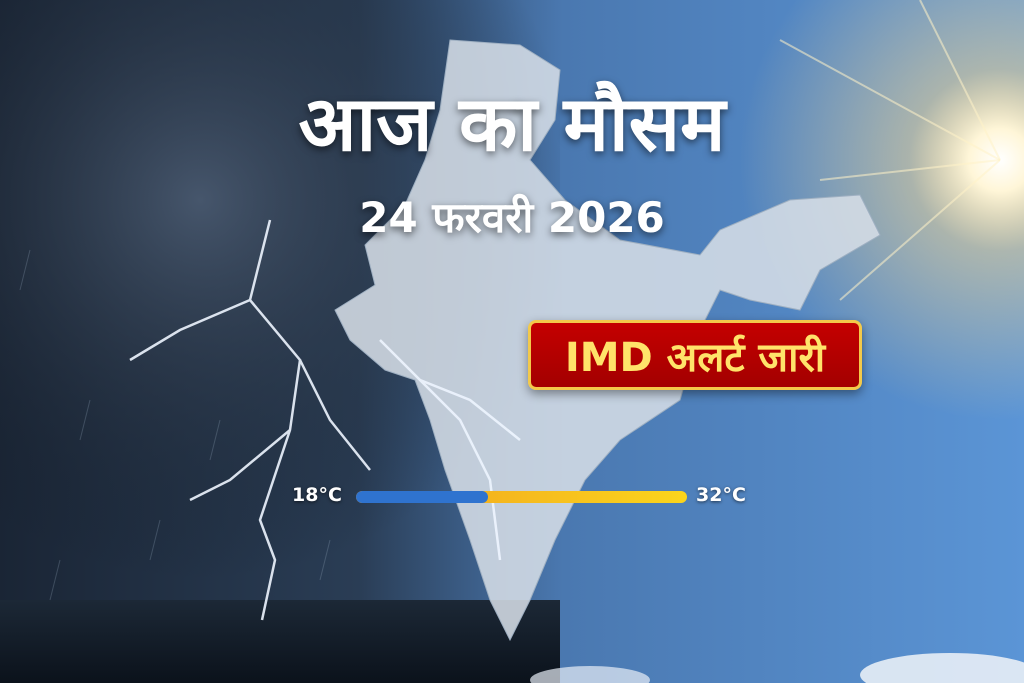 Image resolution: width=1024 pixels, height=683 pixels. Describe the element at coordinates (317, 495) in the screenshot. I see `min-temperature: 18°C` at that location.